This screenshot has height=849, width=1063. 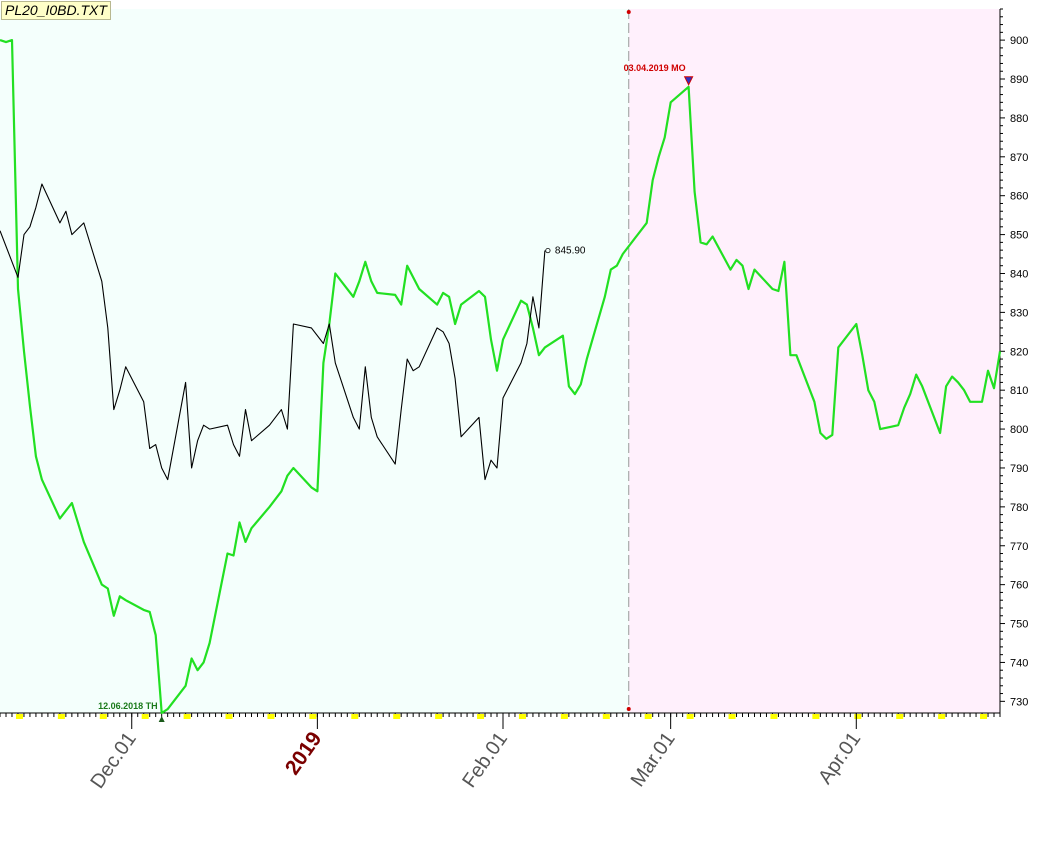 What do you see at coordinates (113, 760) in the screenshot?
I see `x-month-label: Dec.01` at bounding box center [113, 760].